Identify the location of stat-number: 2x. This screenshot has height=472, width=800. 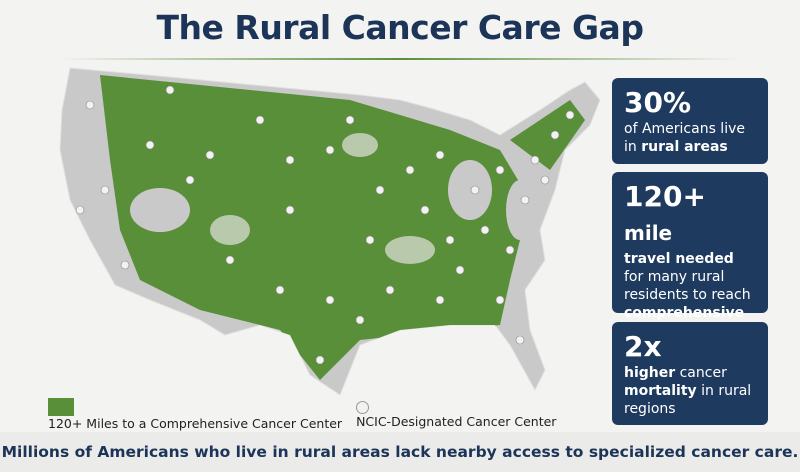
(690, 347).